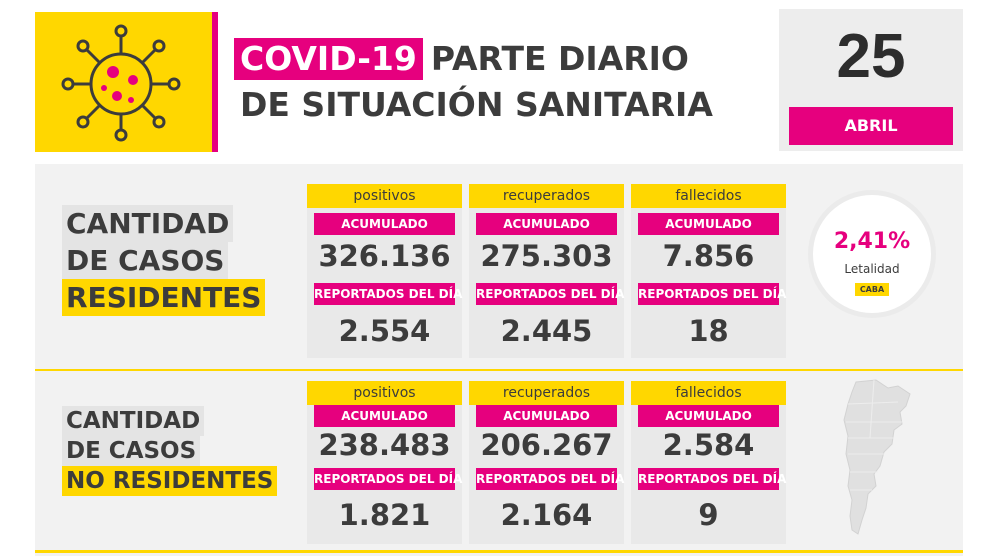  What do you see at coordinates (384, 331) in the screenshot?
I see `reportados-value: 2.554` at bounding box center [384, 331].